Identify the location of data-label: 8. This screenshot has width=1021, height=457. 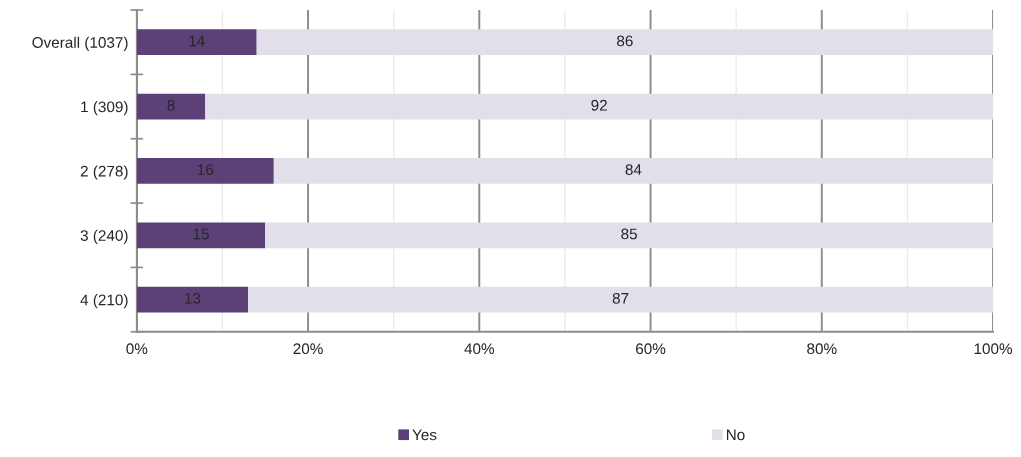
(171, 105).